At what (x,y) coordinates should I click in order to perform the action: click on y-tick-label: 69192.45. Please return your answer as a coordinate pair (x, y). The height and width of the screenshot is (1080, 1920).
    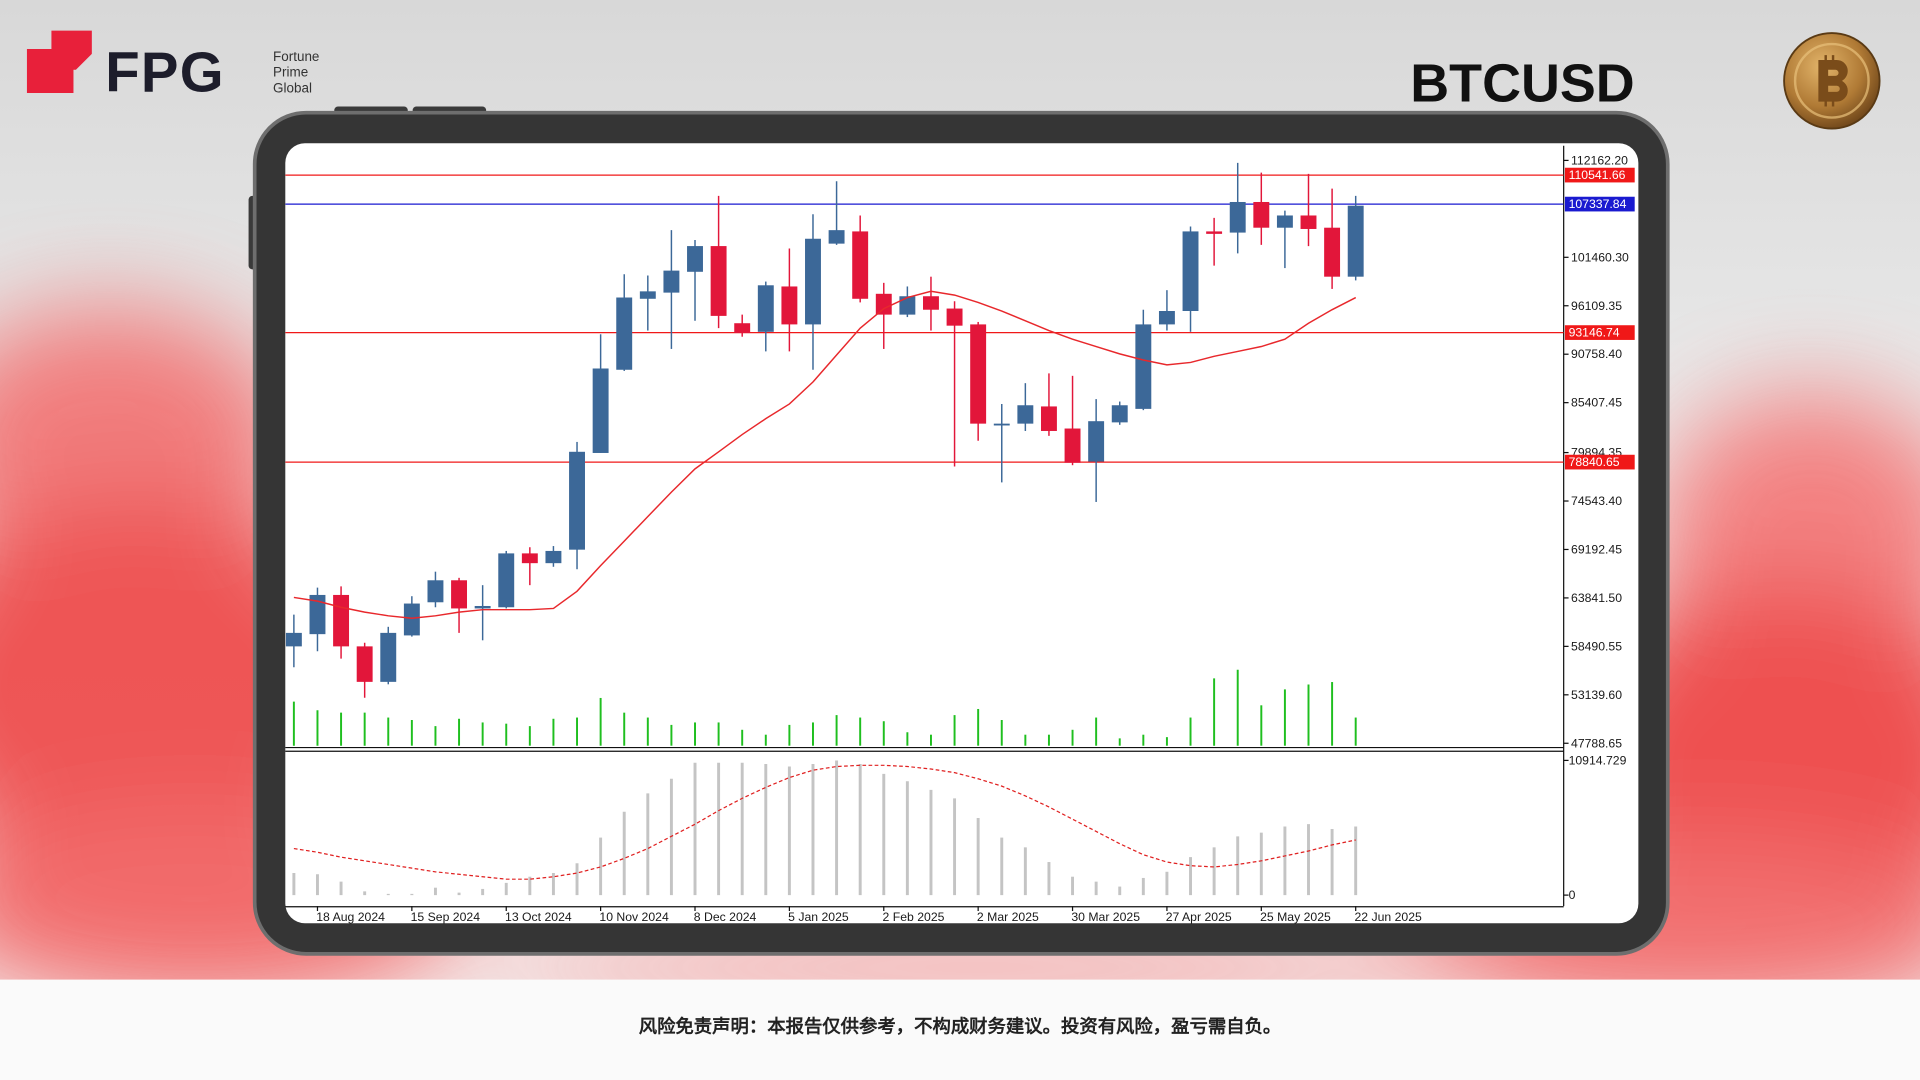
    Looking at the image, I should click on (1596, 549).